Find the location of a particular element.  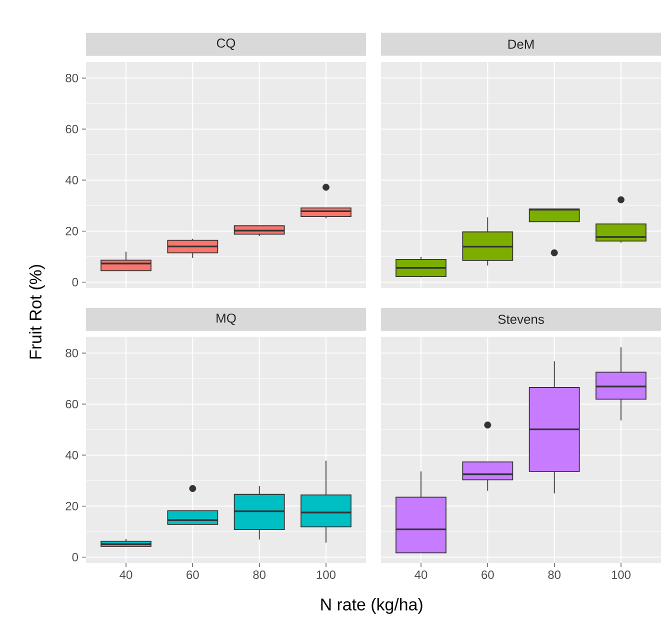

chart-title: MQ is located at coordinates (226, 320).